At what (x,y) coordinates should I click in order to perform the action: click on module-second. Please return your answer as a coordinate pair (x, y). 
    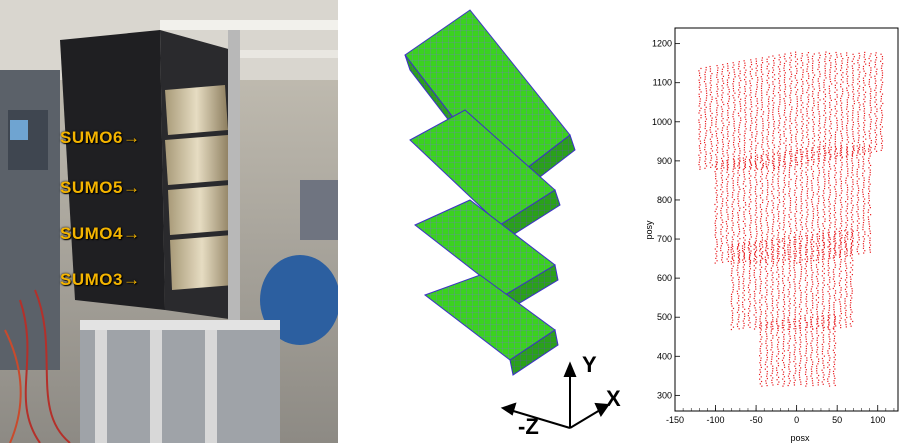
    Looking at the image, I should click on (485, 175).